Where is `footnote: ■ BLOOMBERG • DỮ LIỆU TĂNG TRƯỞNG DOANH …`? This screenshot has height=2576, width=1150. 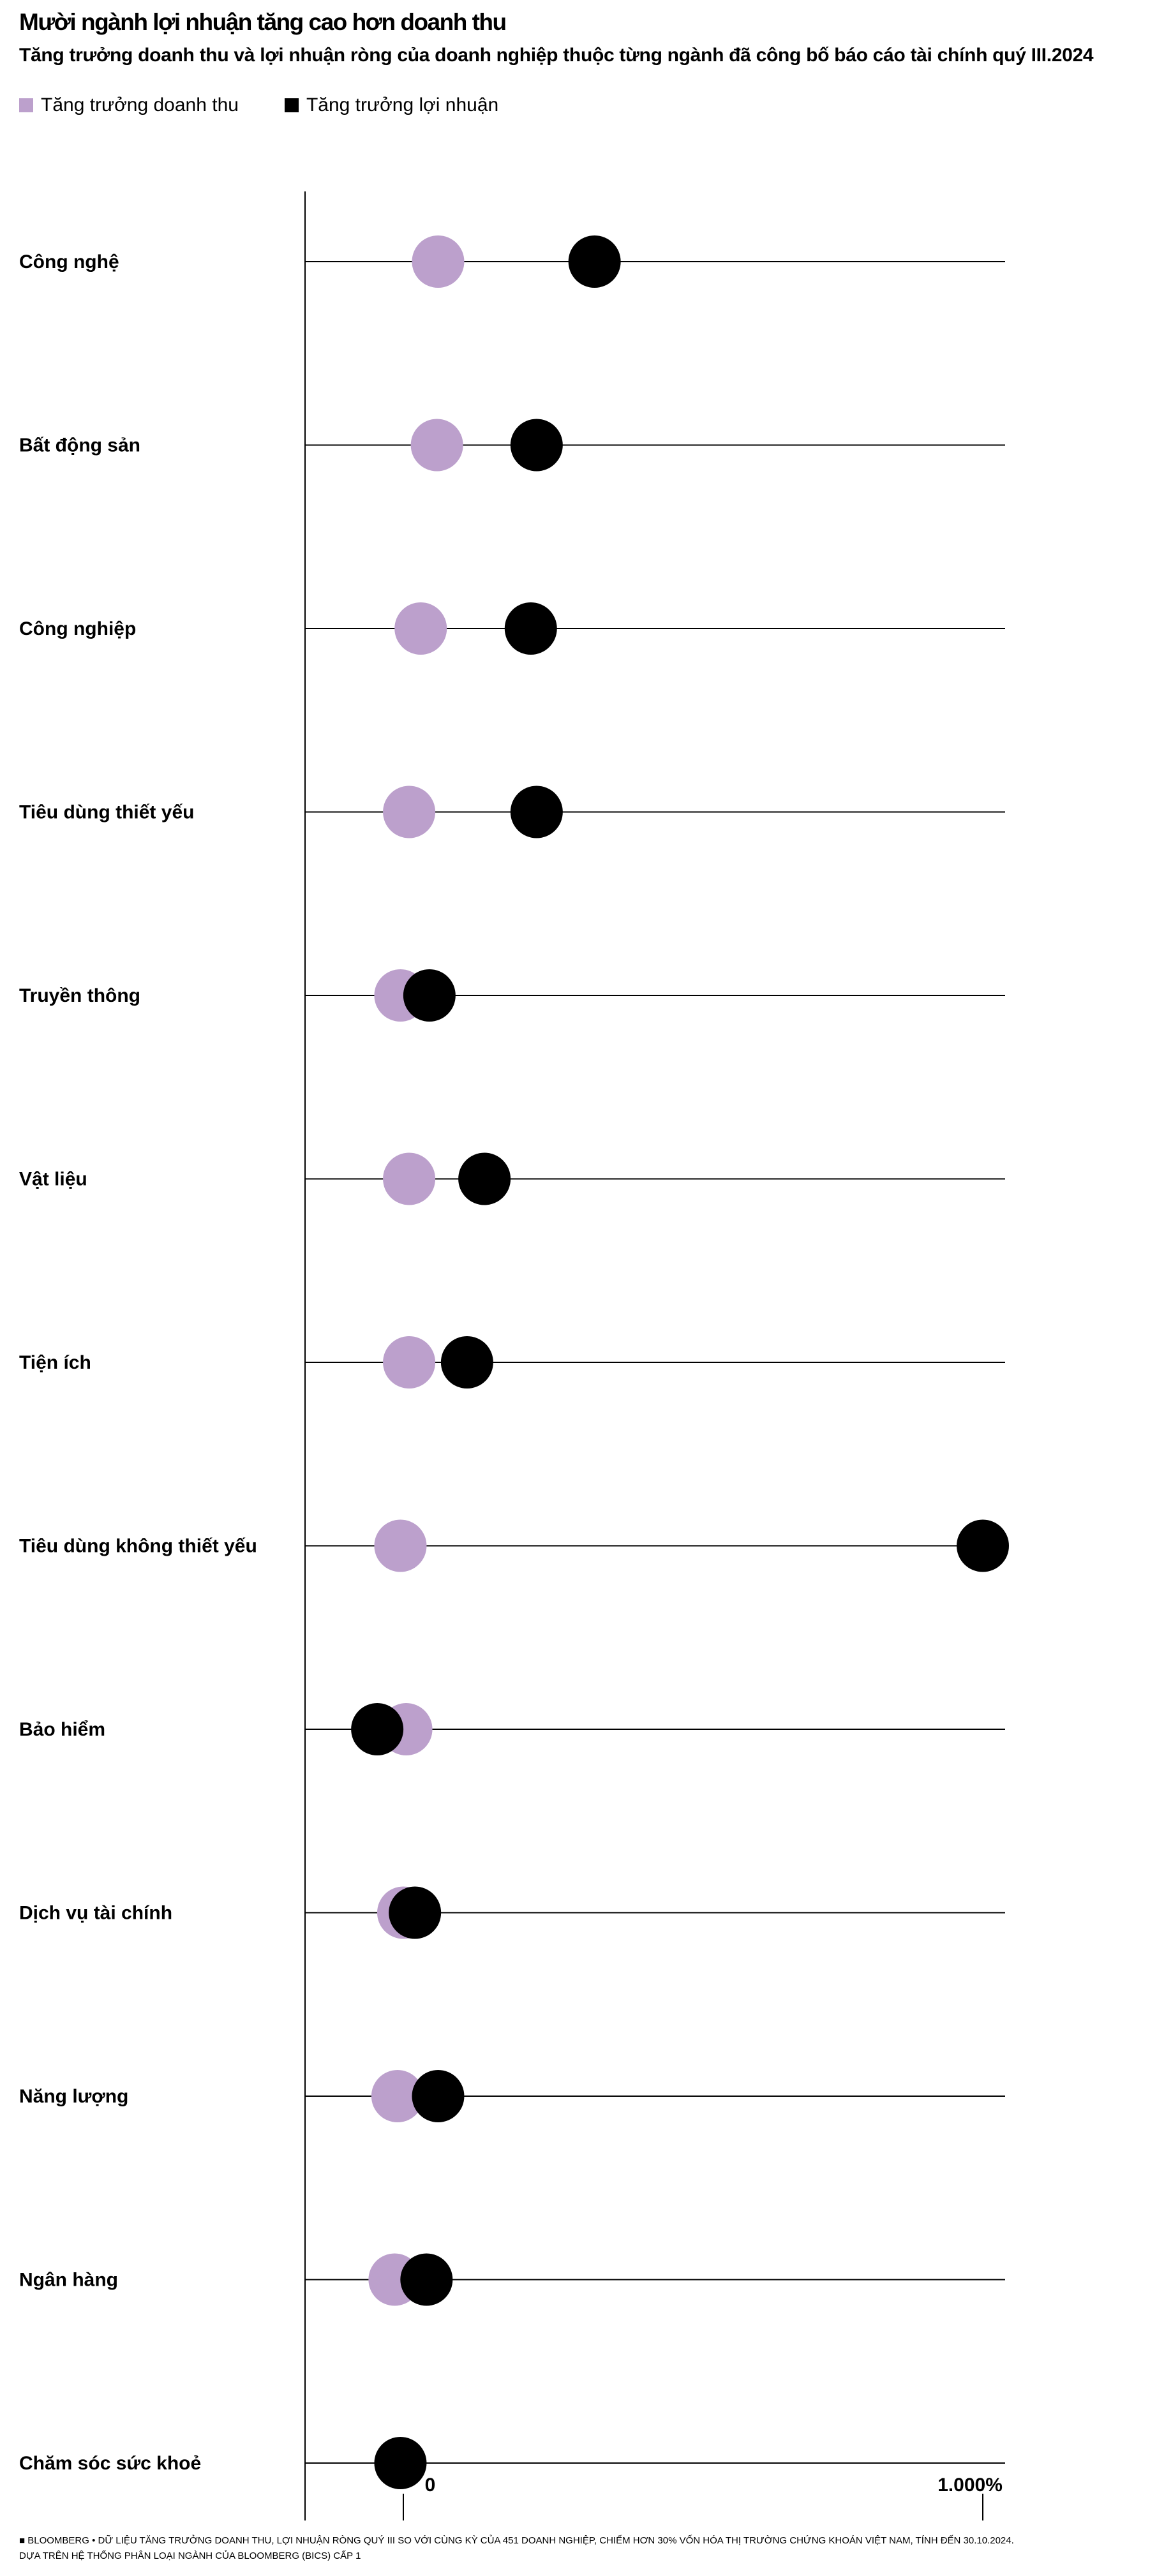 footnote: ■ BLOOMBERG • DỮ LIỆU TĂNG TRƯỞNG DOANH … is located at coordinates (516, 2548).